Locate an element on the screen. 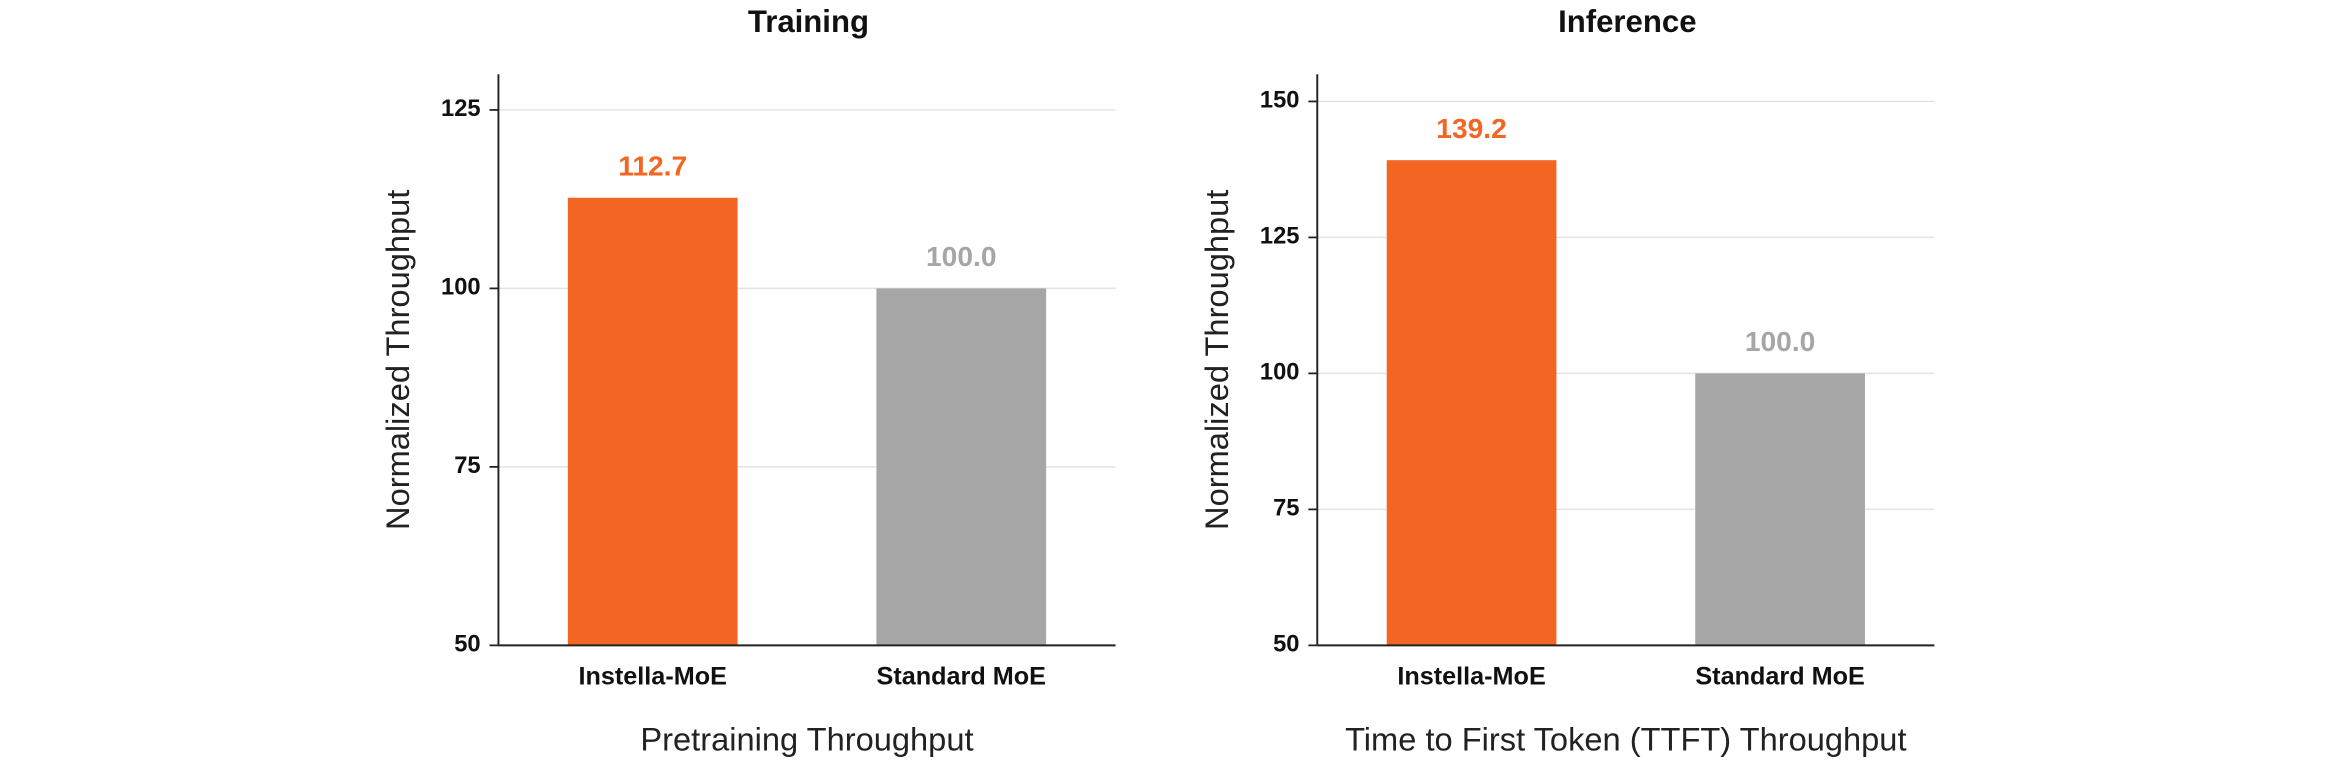 This screenshot has width=2326, height=773. value-label: 112.7 is located at coordinates (652, 166).